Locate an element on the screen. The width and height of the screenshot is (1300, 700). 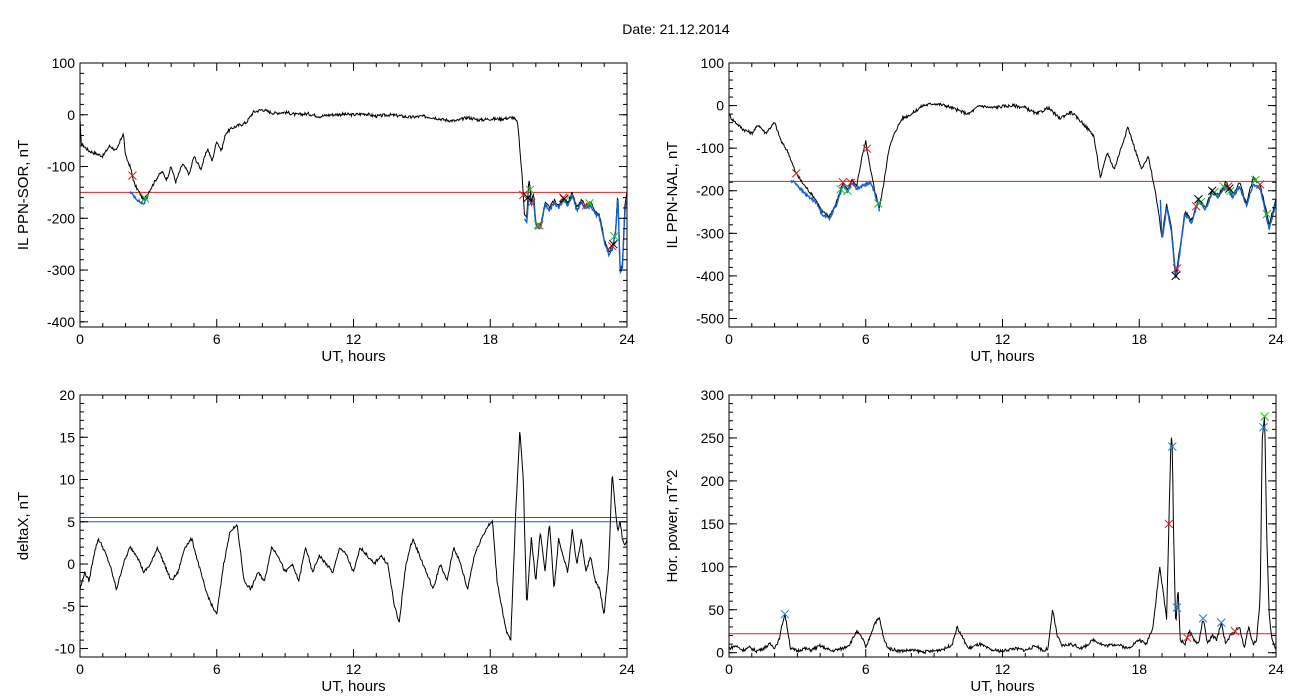
y-tick-label: 200 is located at coordinates (713, 481).